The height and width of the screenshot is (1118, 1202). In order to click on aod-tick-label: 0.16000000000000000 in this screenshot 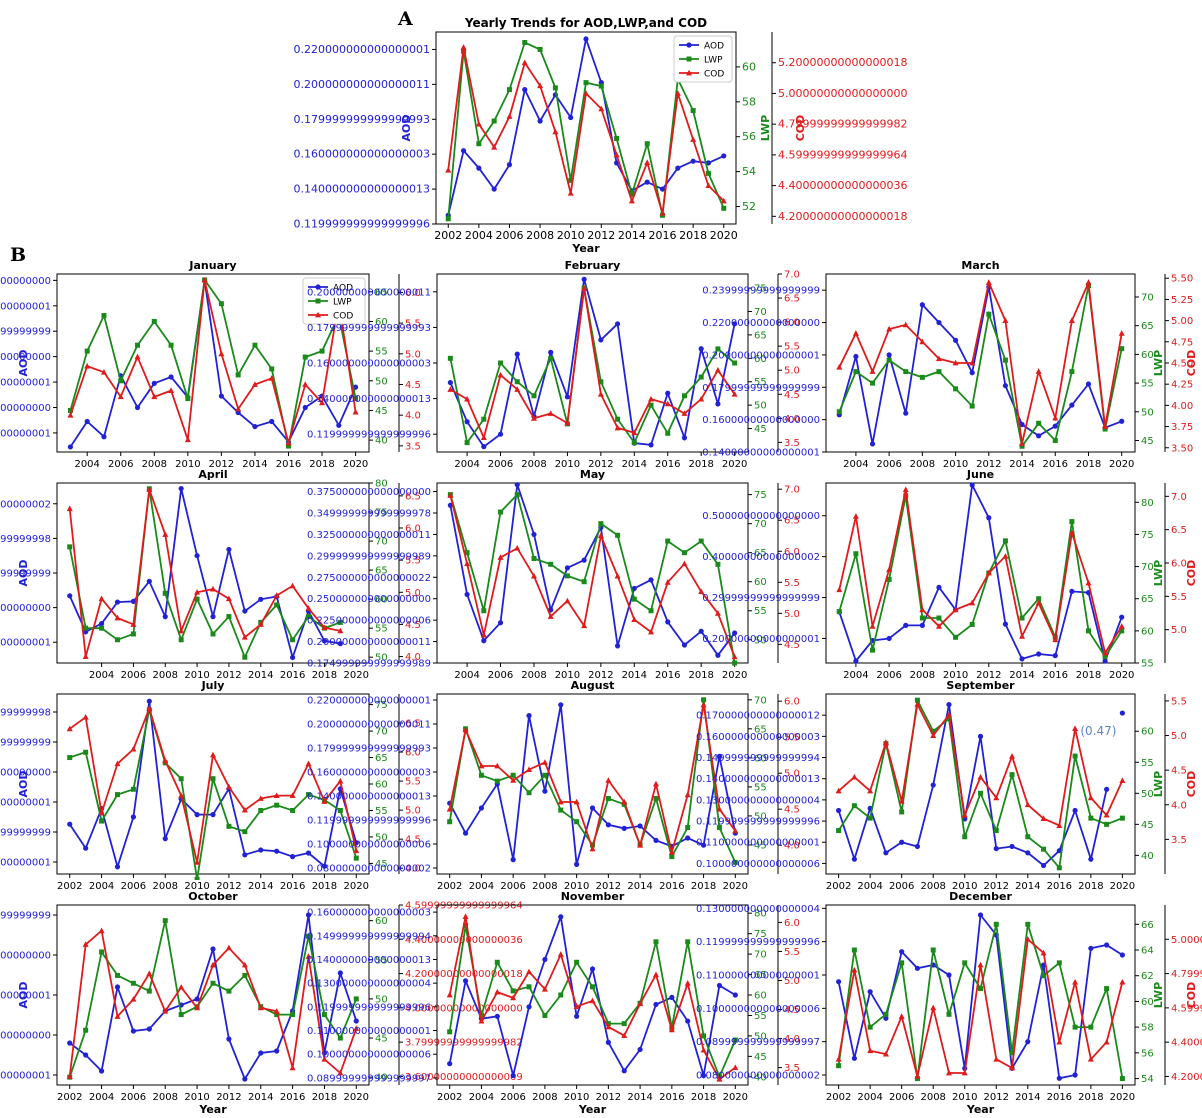, I will do `click(25, 357)`.